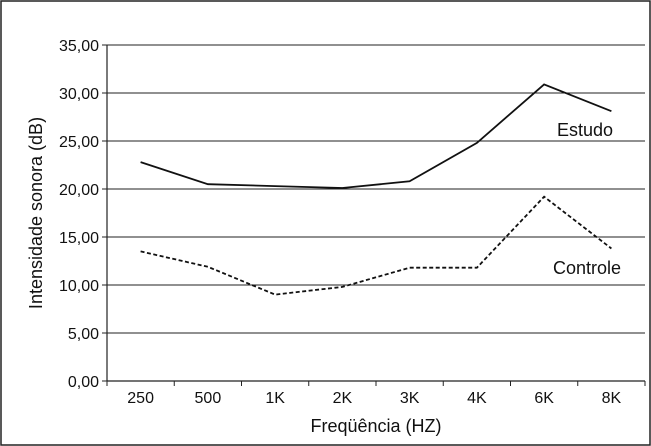 This screenshot has height=446, width=651. I want to click on series-labels: Estudo Controle, so click(587, 199).